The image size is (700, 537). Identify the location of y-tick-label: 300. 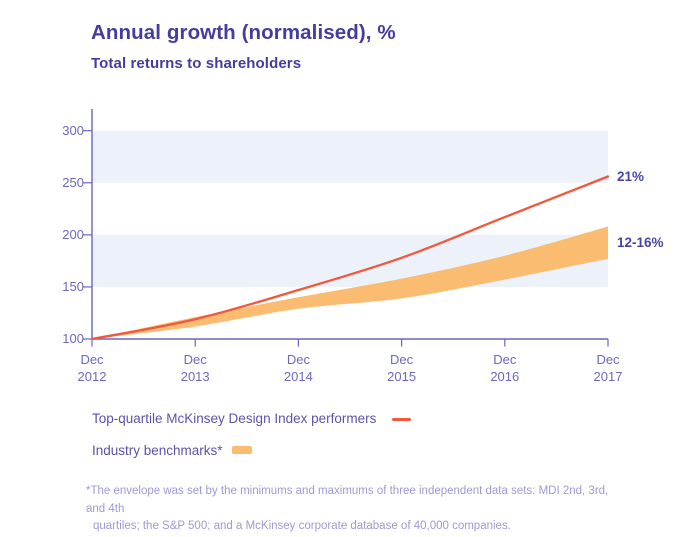
(73, 130).